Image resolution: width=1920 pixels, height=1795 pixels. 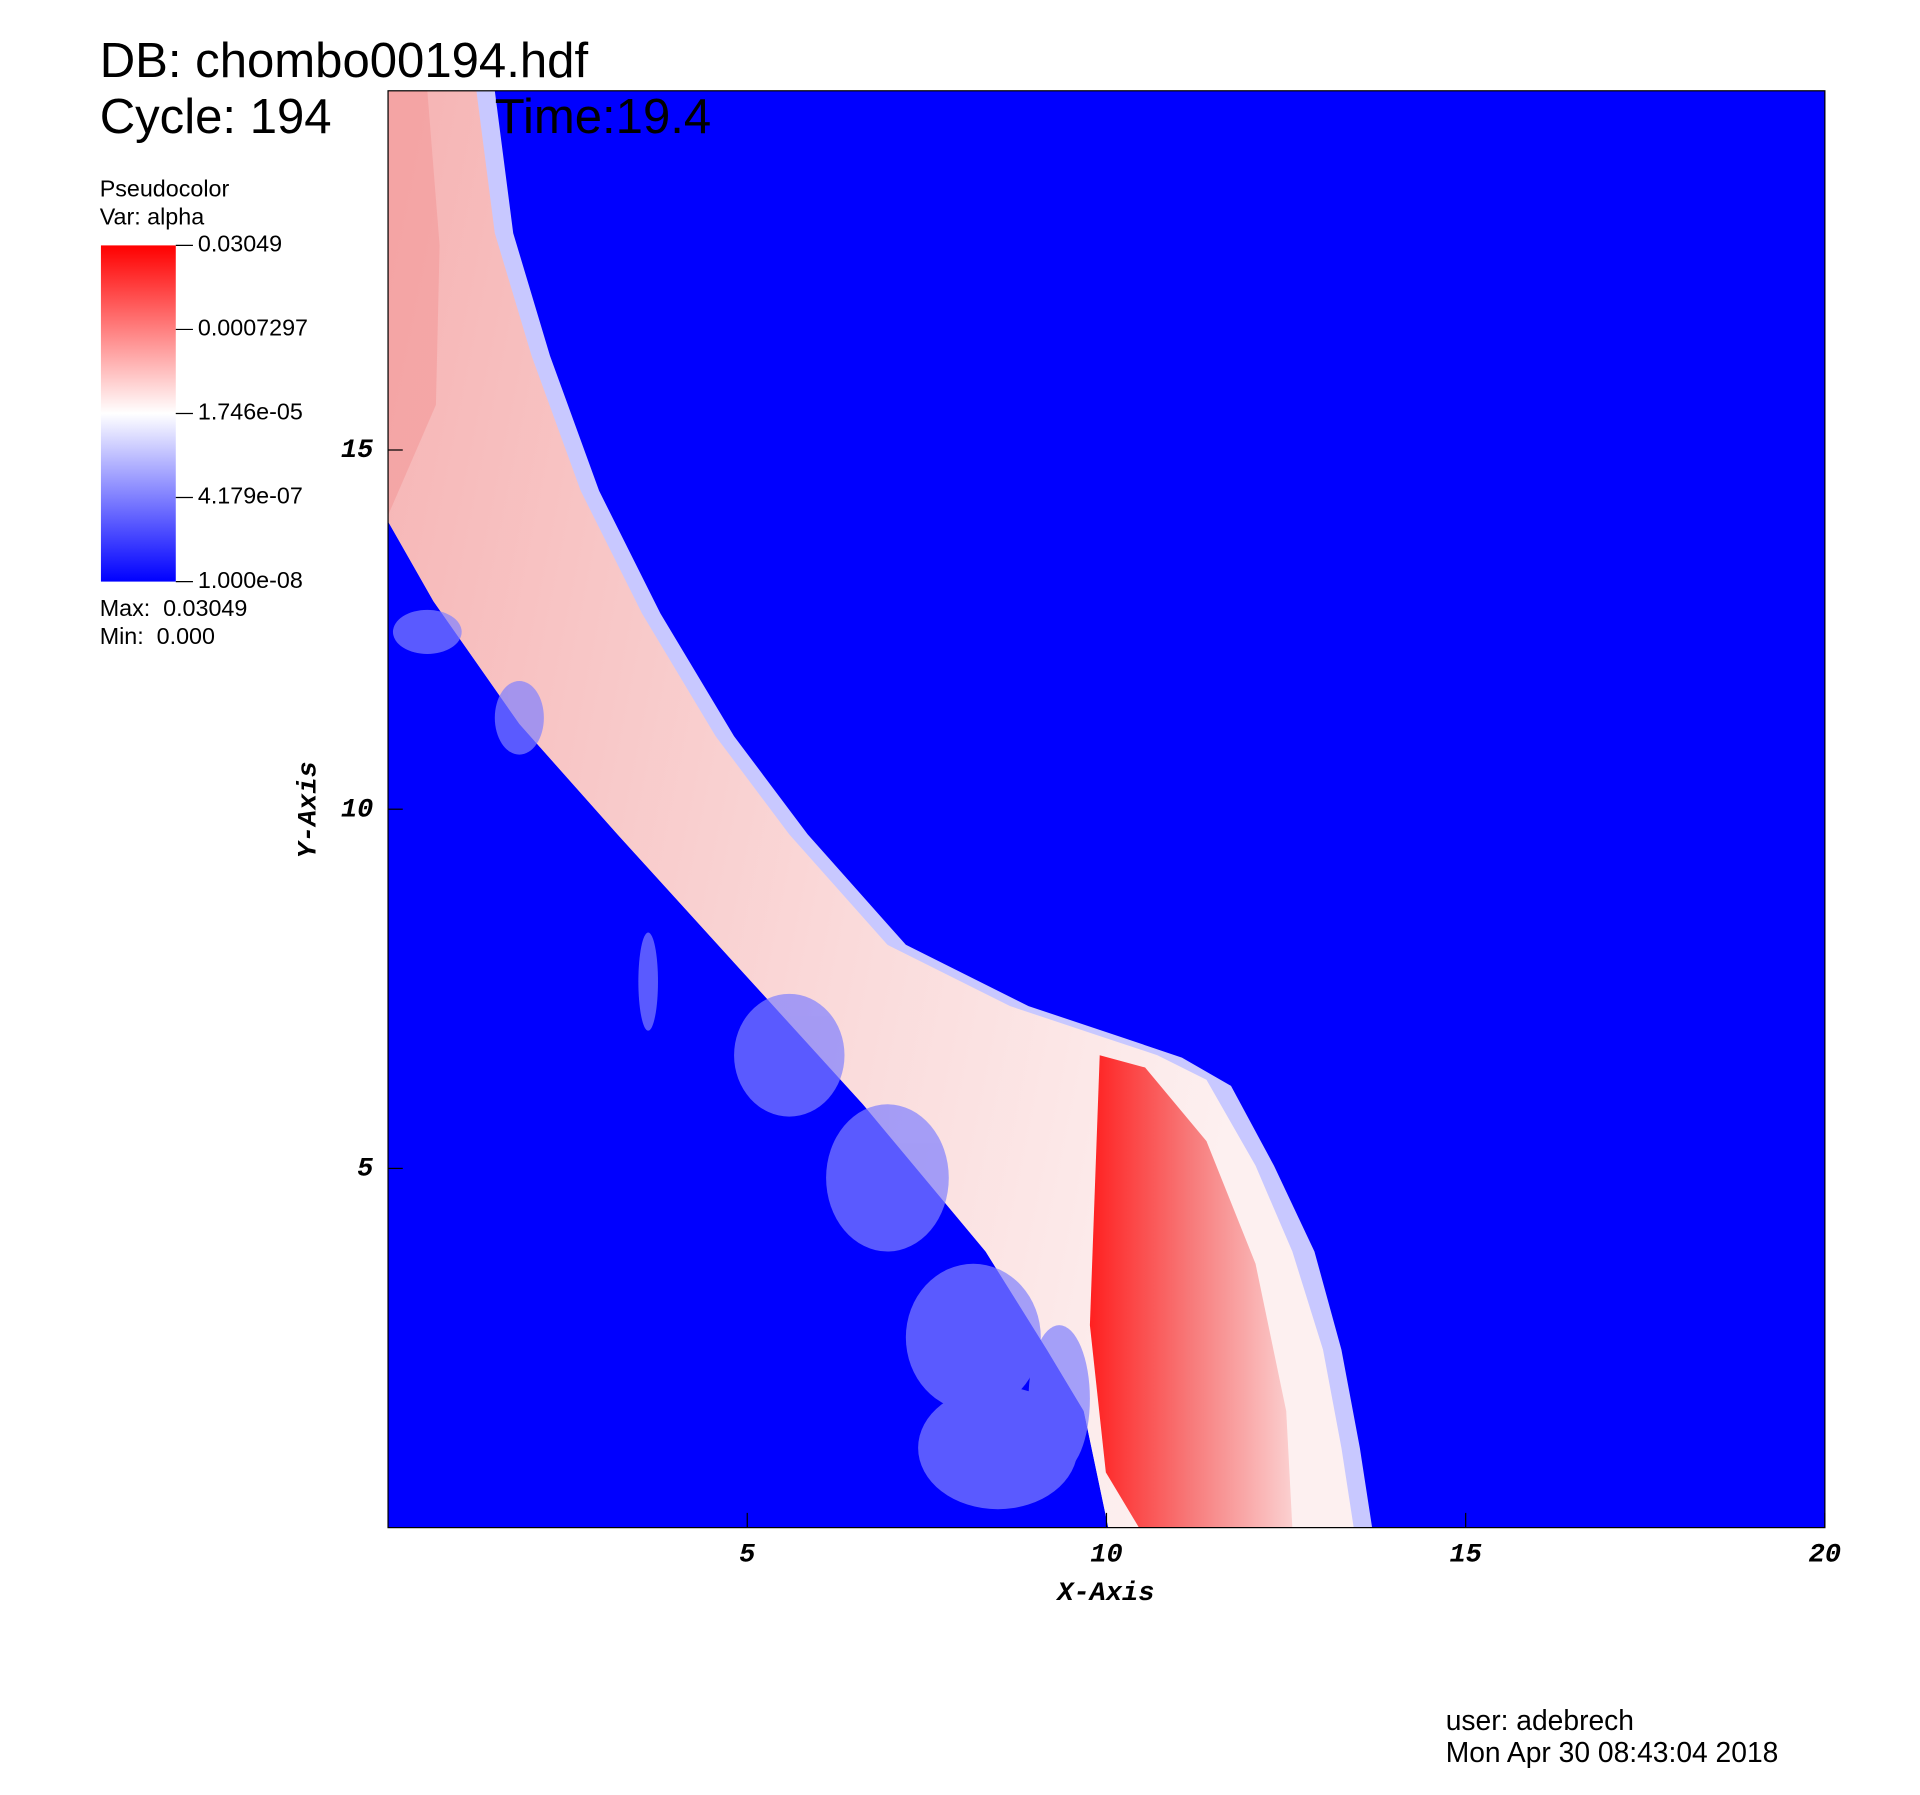 I want to click on time-label: Time:19.4, so click(x=603, y=117).